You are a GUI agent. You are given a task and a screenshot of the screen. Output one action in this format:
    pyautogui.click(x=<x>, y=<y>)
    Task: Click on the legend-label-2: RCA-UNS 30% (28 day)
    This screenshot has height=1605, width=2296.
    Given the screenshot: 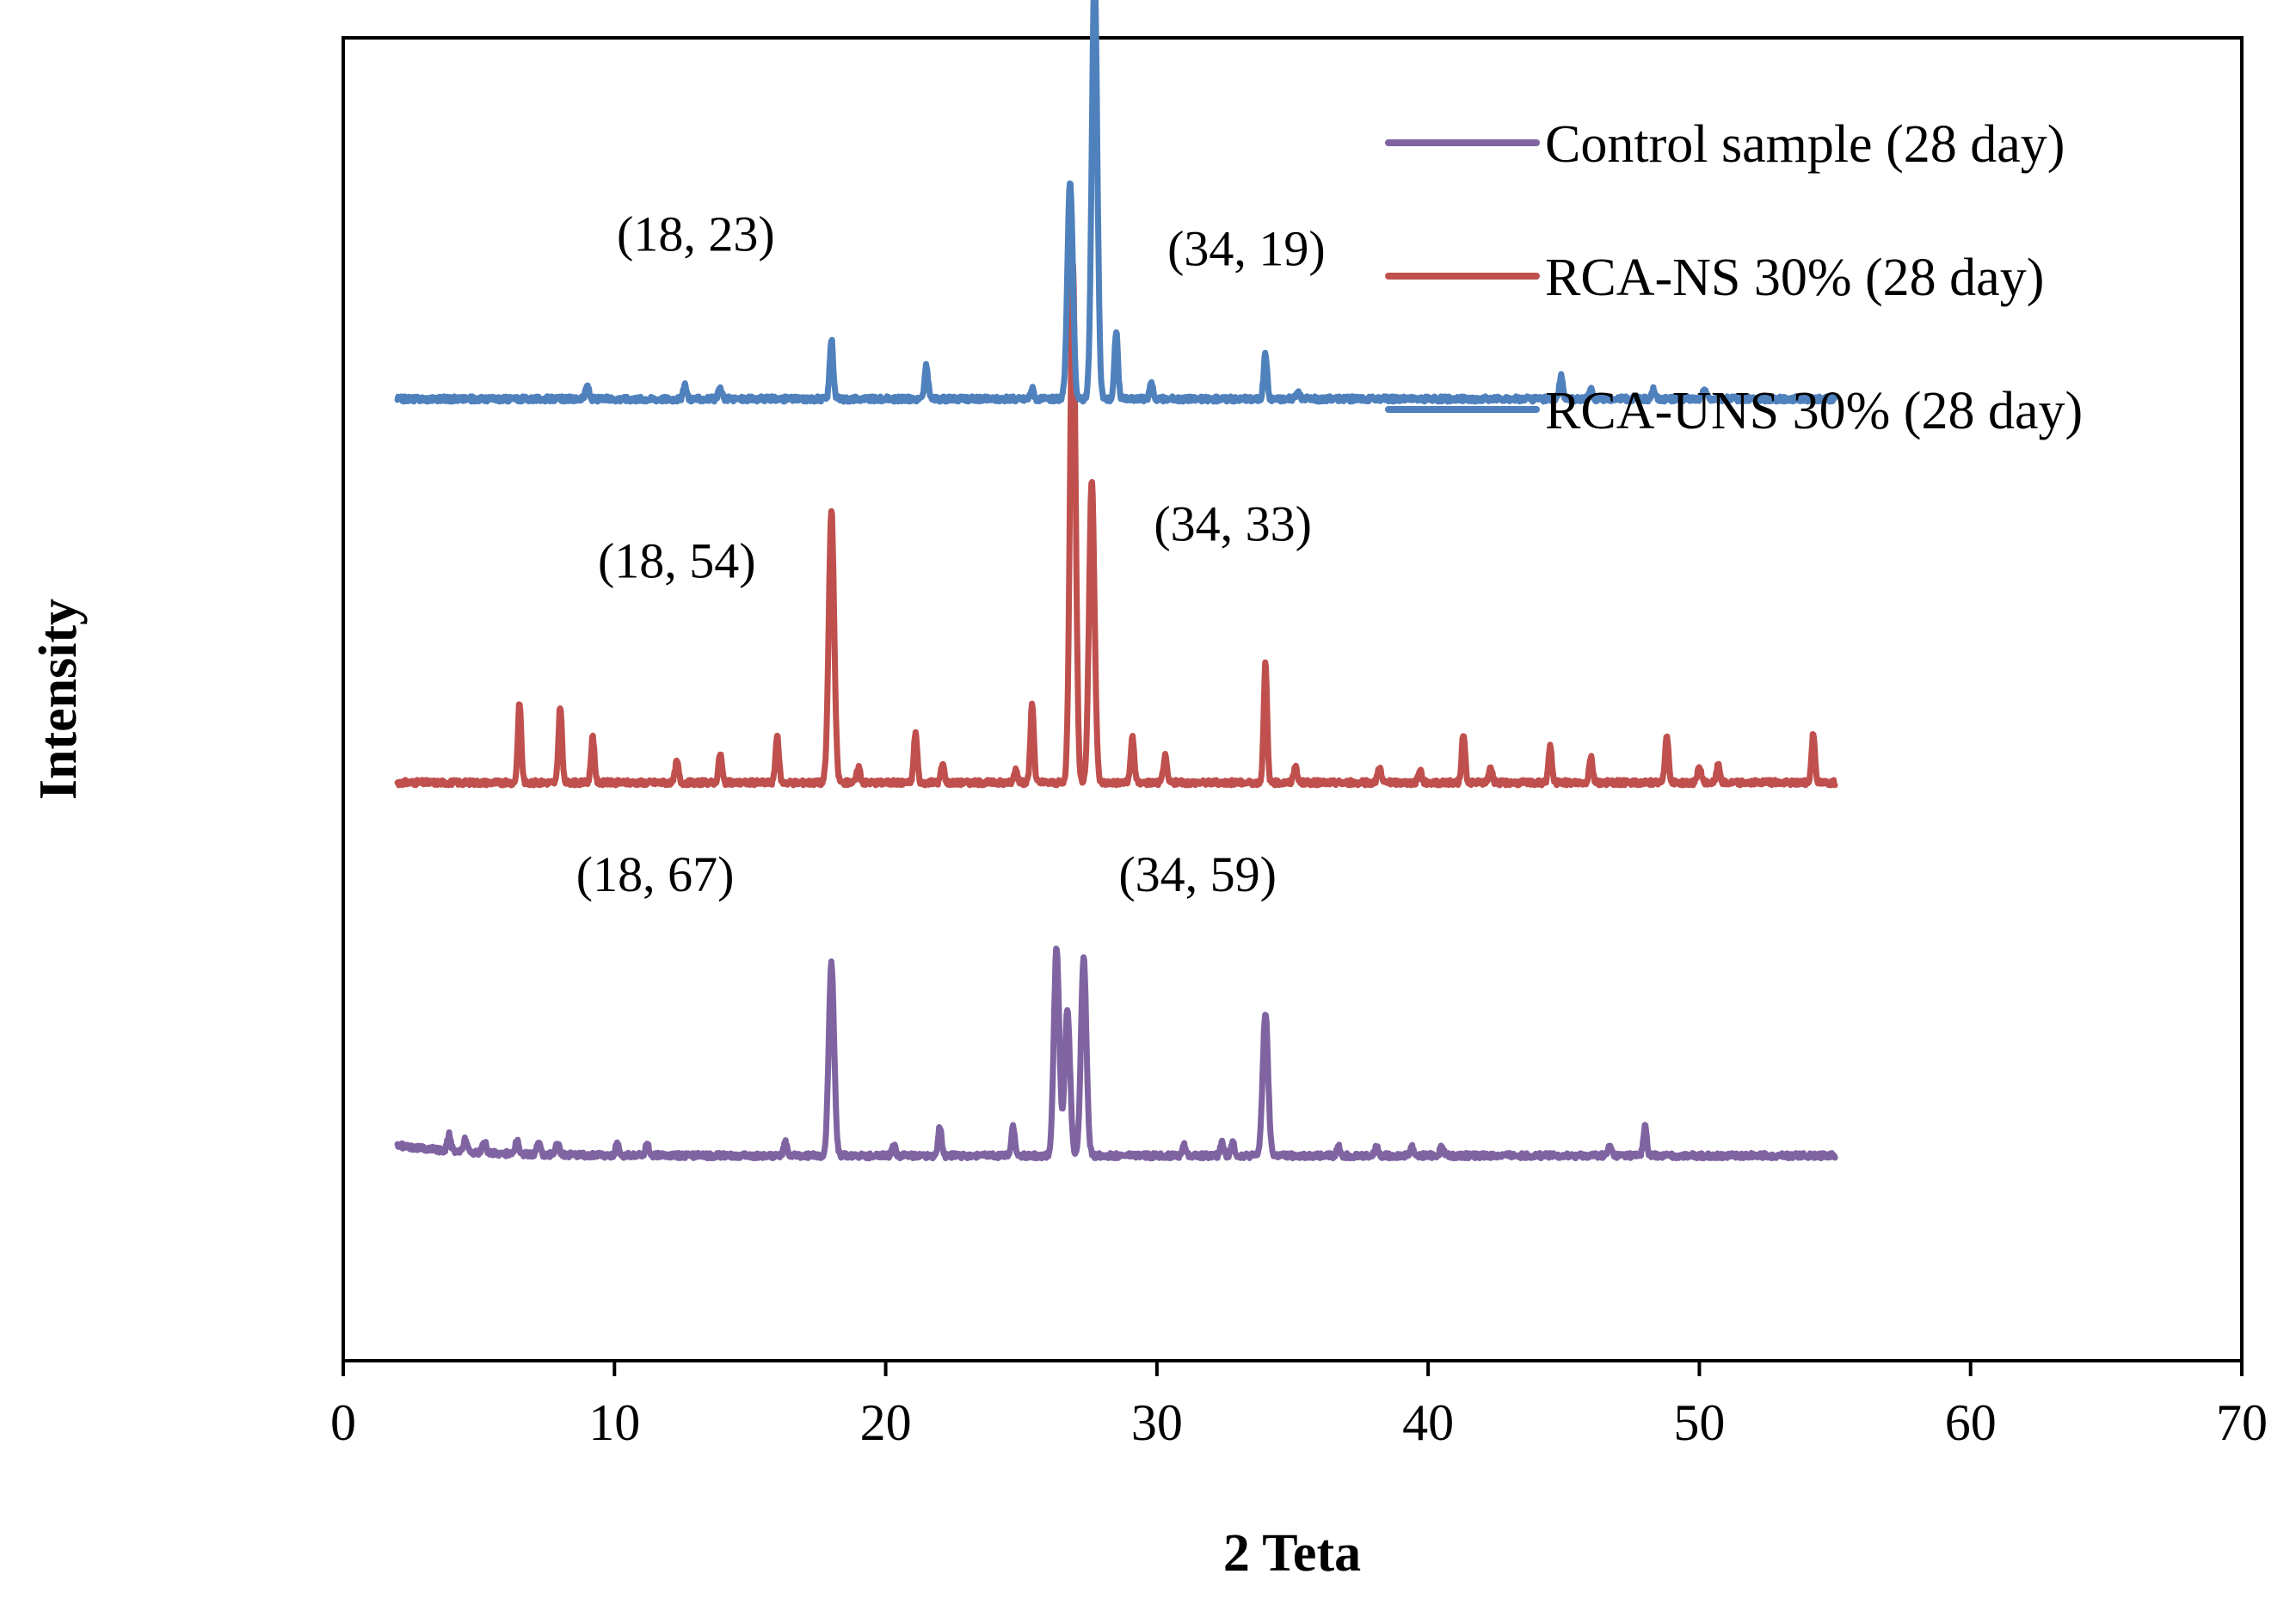 What is the action you would take?
    pyautogui.click(x=1814, y=411)
    